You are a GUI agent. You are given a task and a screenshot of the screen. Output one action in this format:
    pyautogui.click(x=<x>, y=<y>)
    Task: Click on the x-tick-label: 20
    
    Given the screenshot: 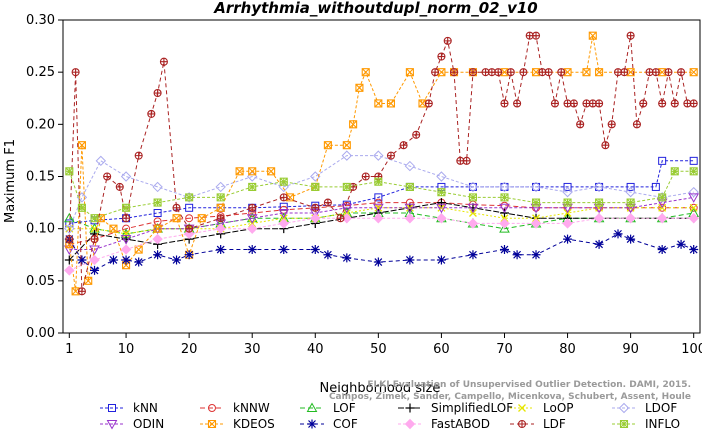 What is the action you would take?
    pyautogui.click(x=189, y=349)
    